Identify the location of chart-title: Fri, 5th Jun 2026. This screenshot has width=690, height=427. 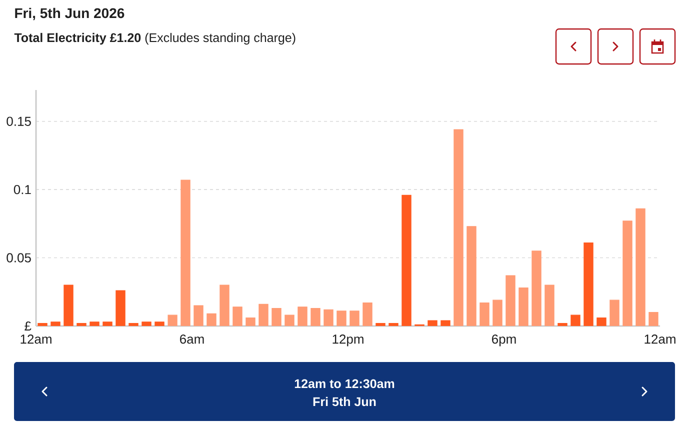
(69, 14).